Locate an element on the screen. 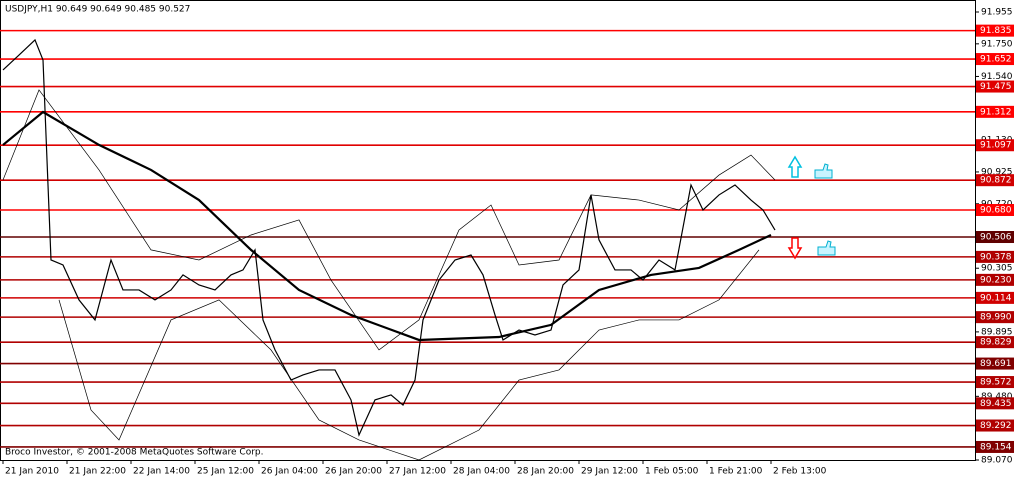 This screenshot has width=1014, height=479. level-label: 90.230 is located at coordinates (996, 280).